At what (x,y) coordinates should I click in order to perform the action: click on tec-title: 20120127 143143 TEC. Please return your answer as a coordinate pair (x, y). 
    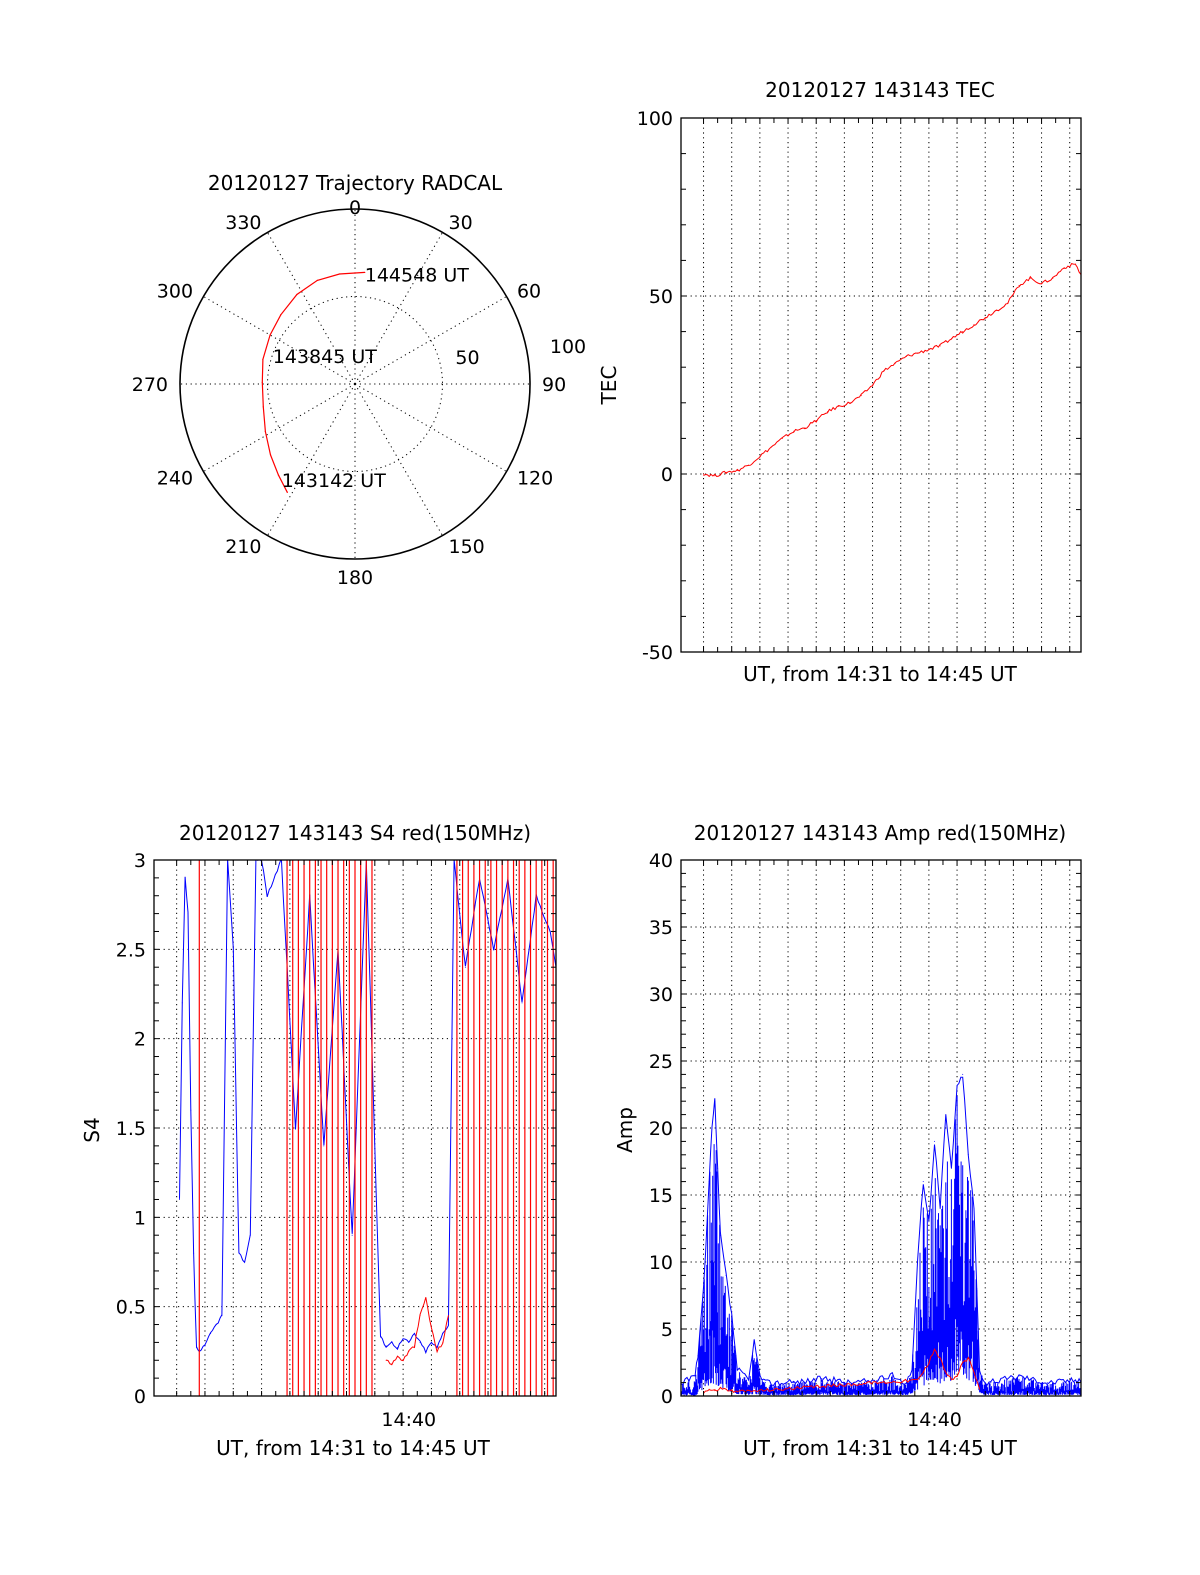
    Looking at the image, I should click on (880, 90).